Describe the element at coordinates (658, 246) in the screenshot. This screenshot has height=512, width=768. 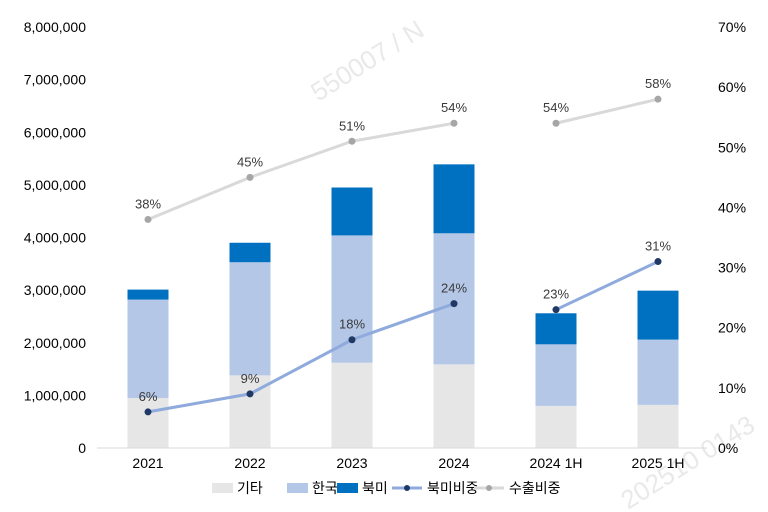
I see `data-label-북미비중: 31%` at that location.